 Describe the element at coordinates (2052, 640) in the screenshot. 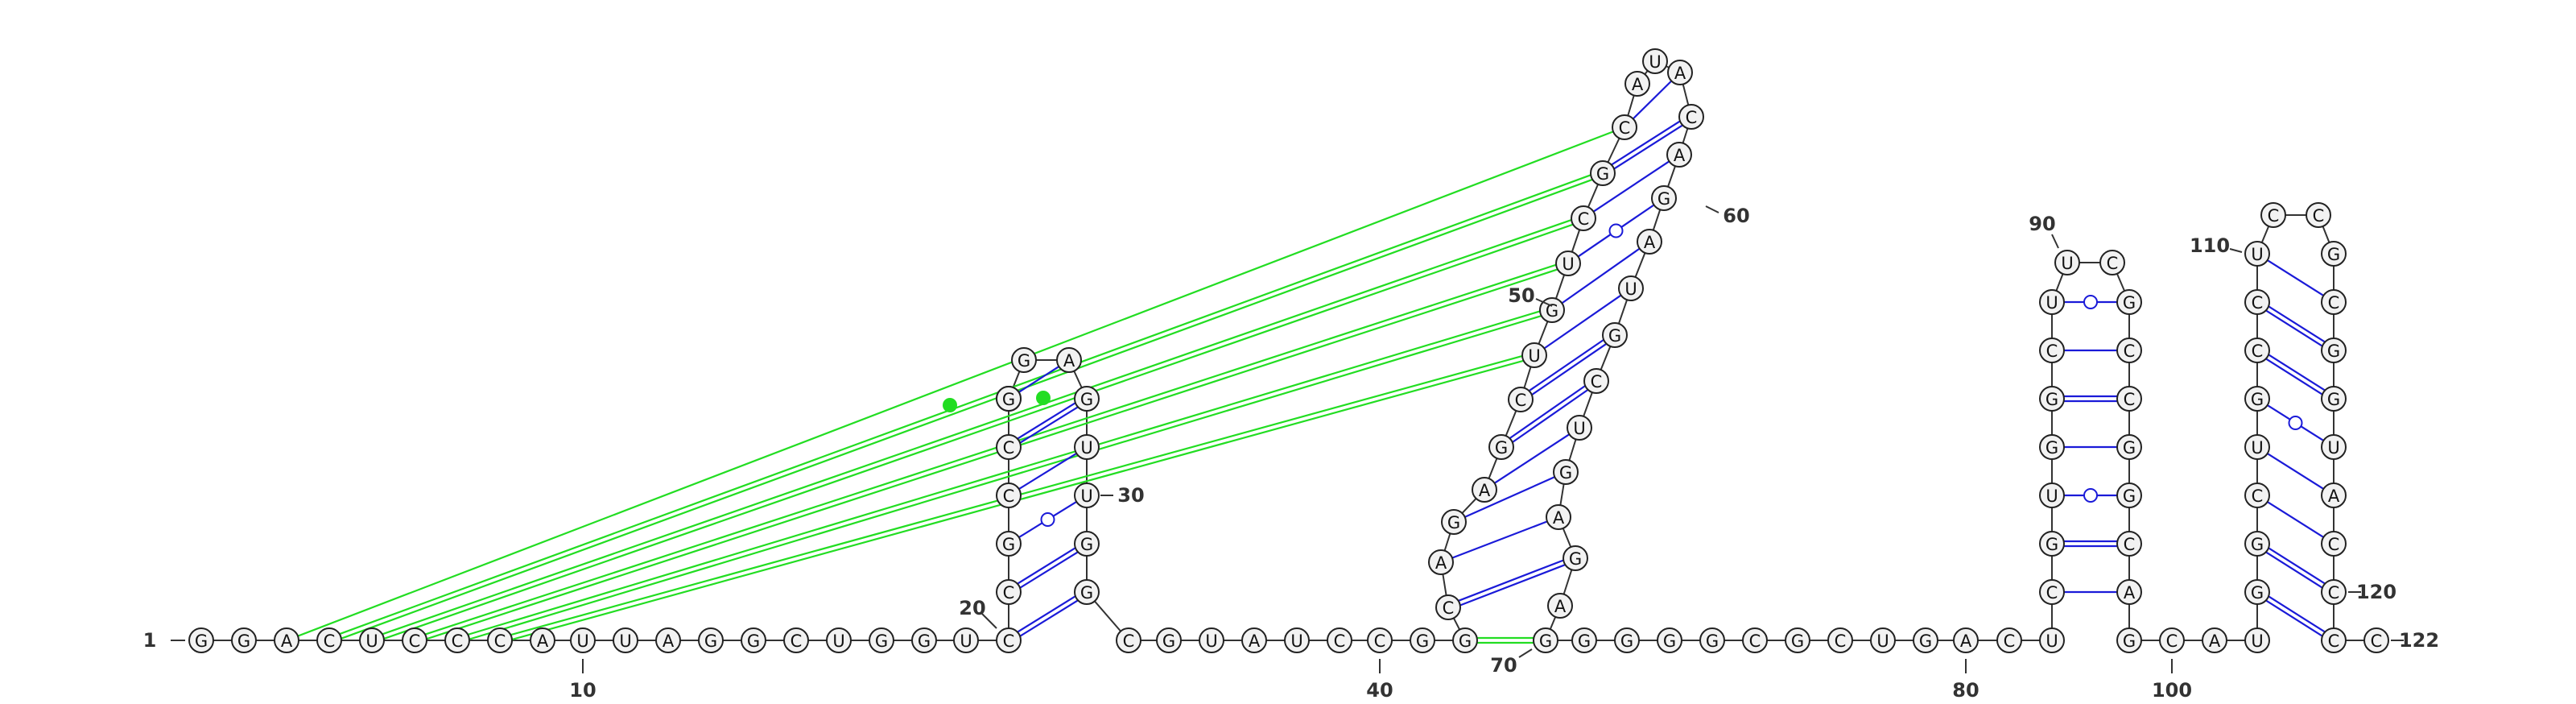

I see `nucleotide-82: U` at that location.